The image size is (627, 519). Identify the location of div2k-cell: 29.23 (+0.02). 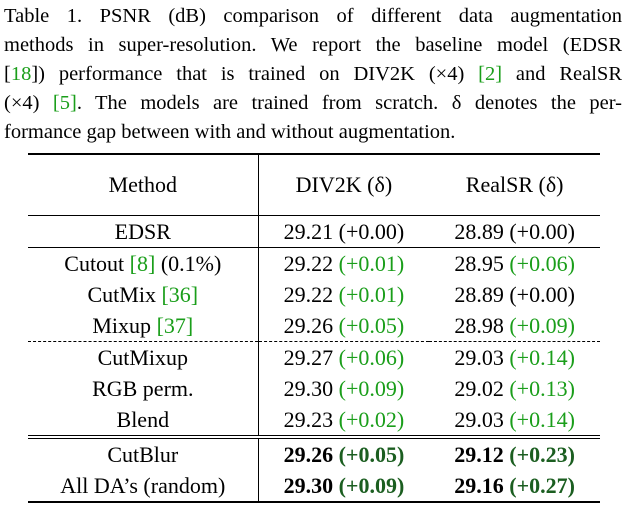
(343, 420).